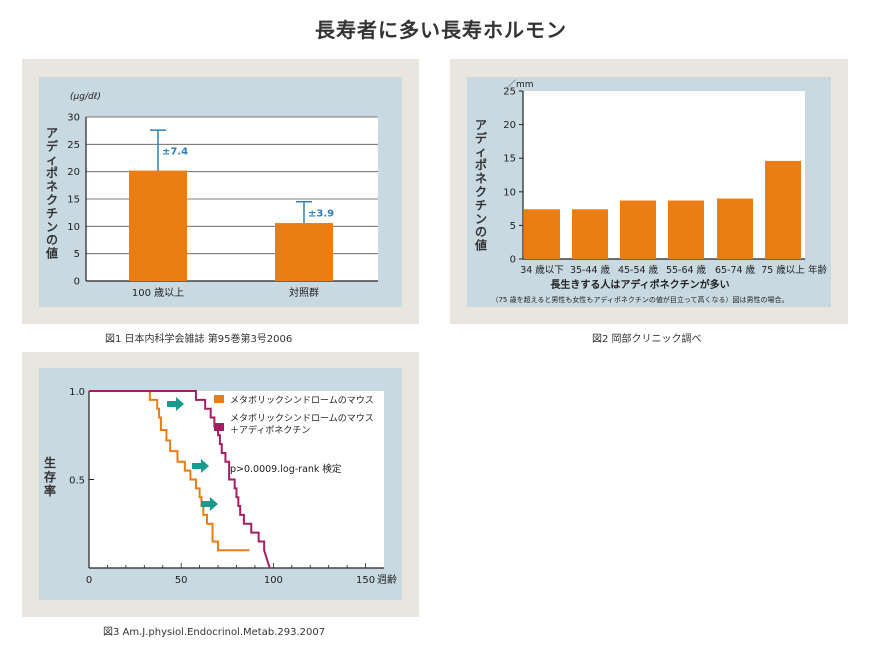  What do you see at coordinates (639, 284) in the screenshot?
I see `note-title: 長生きする人はアディポネクチンが多い` at bounding box center [639, 284].